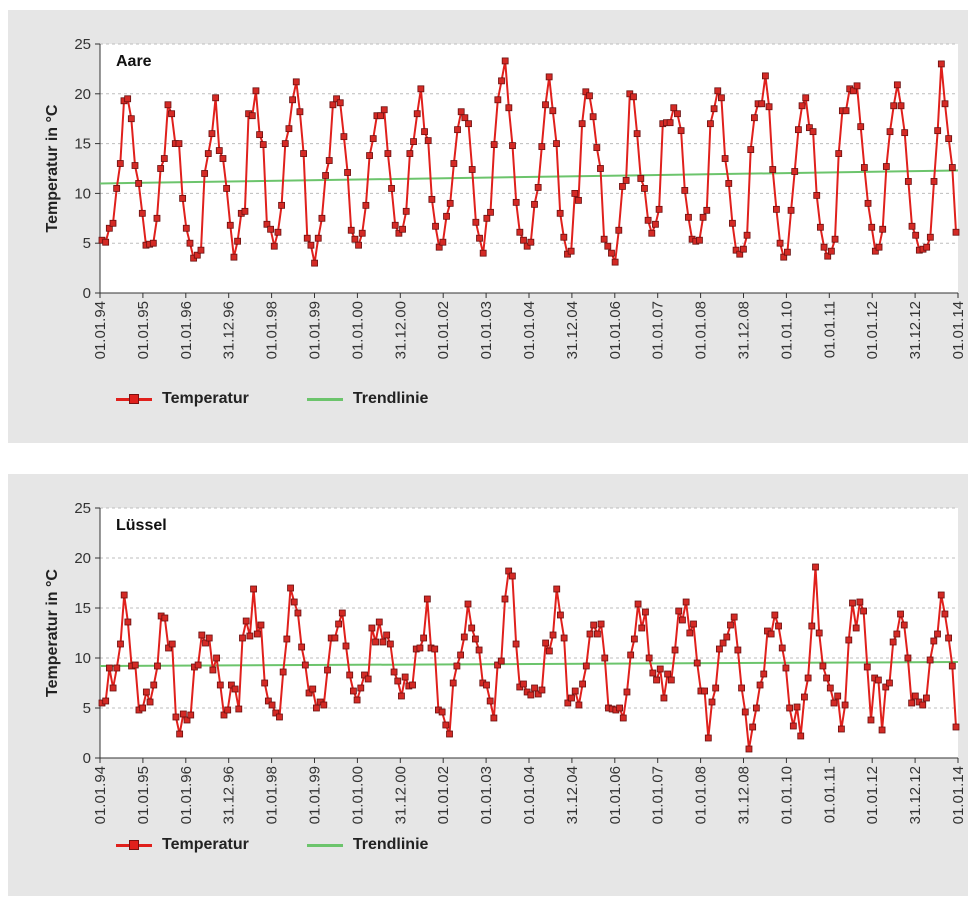  I want to click on x-tick-label: 01.01.04, so click(529, 330).